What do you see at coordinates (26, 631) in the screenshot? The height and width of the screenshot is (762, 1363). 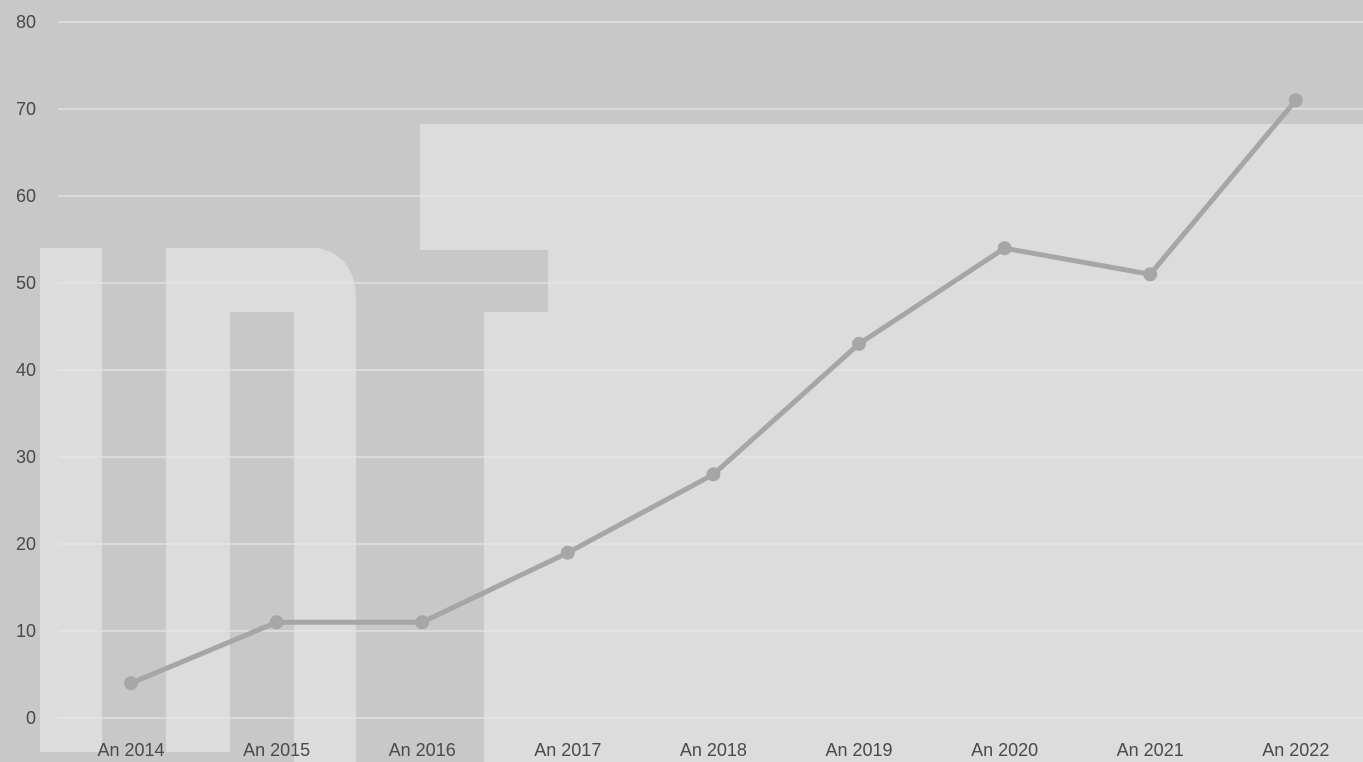 I see `y-tick-label: 10` at bounding box center [26, 631].